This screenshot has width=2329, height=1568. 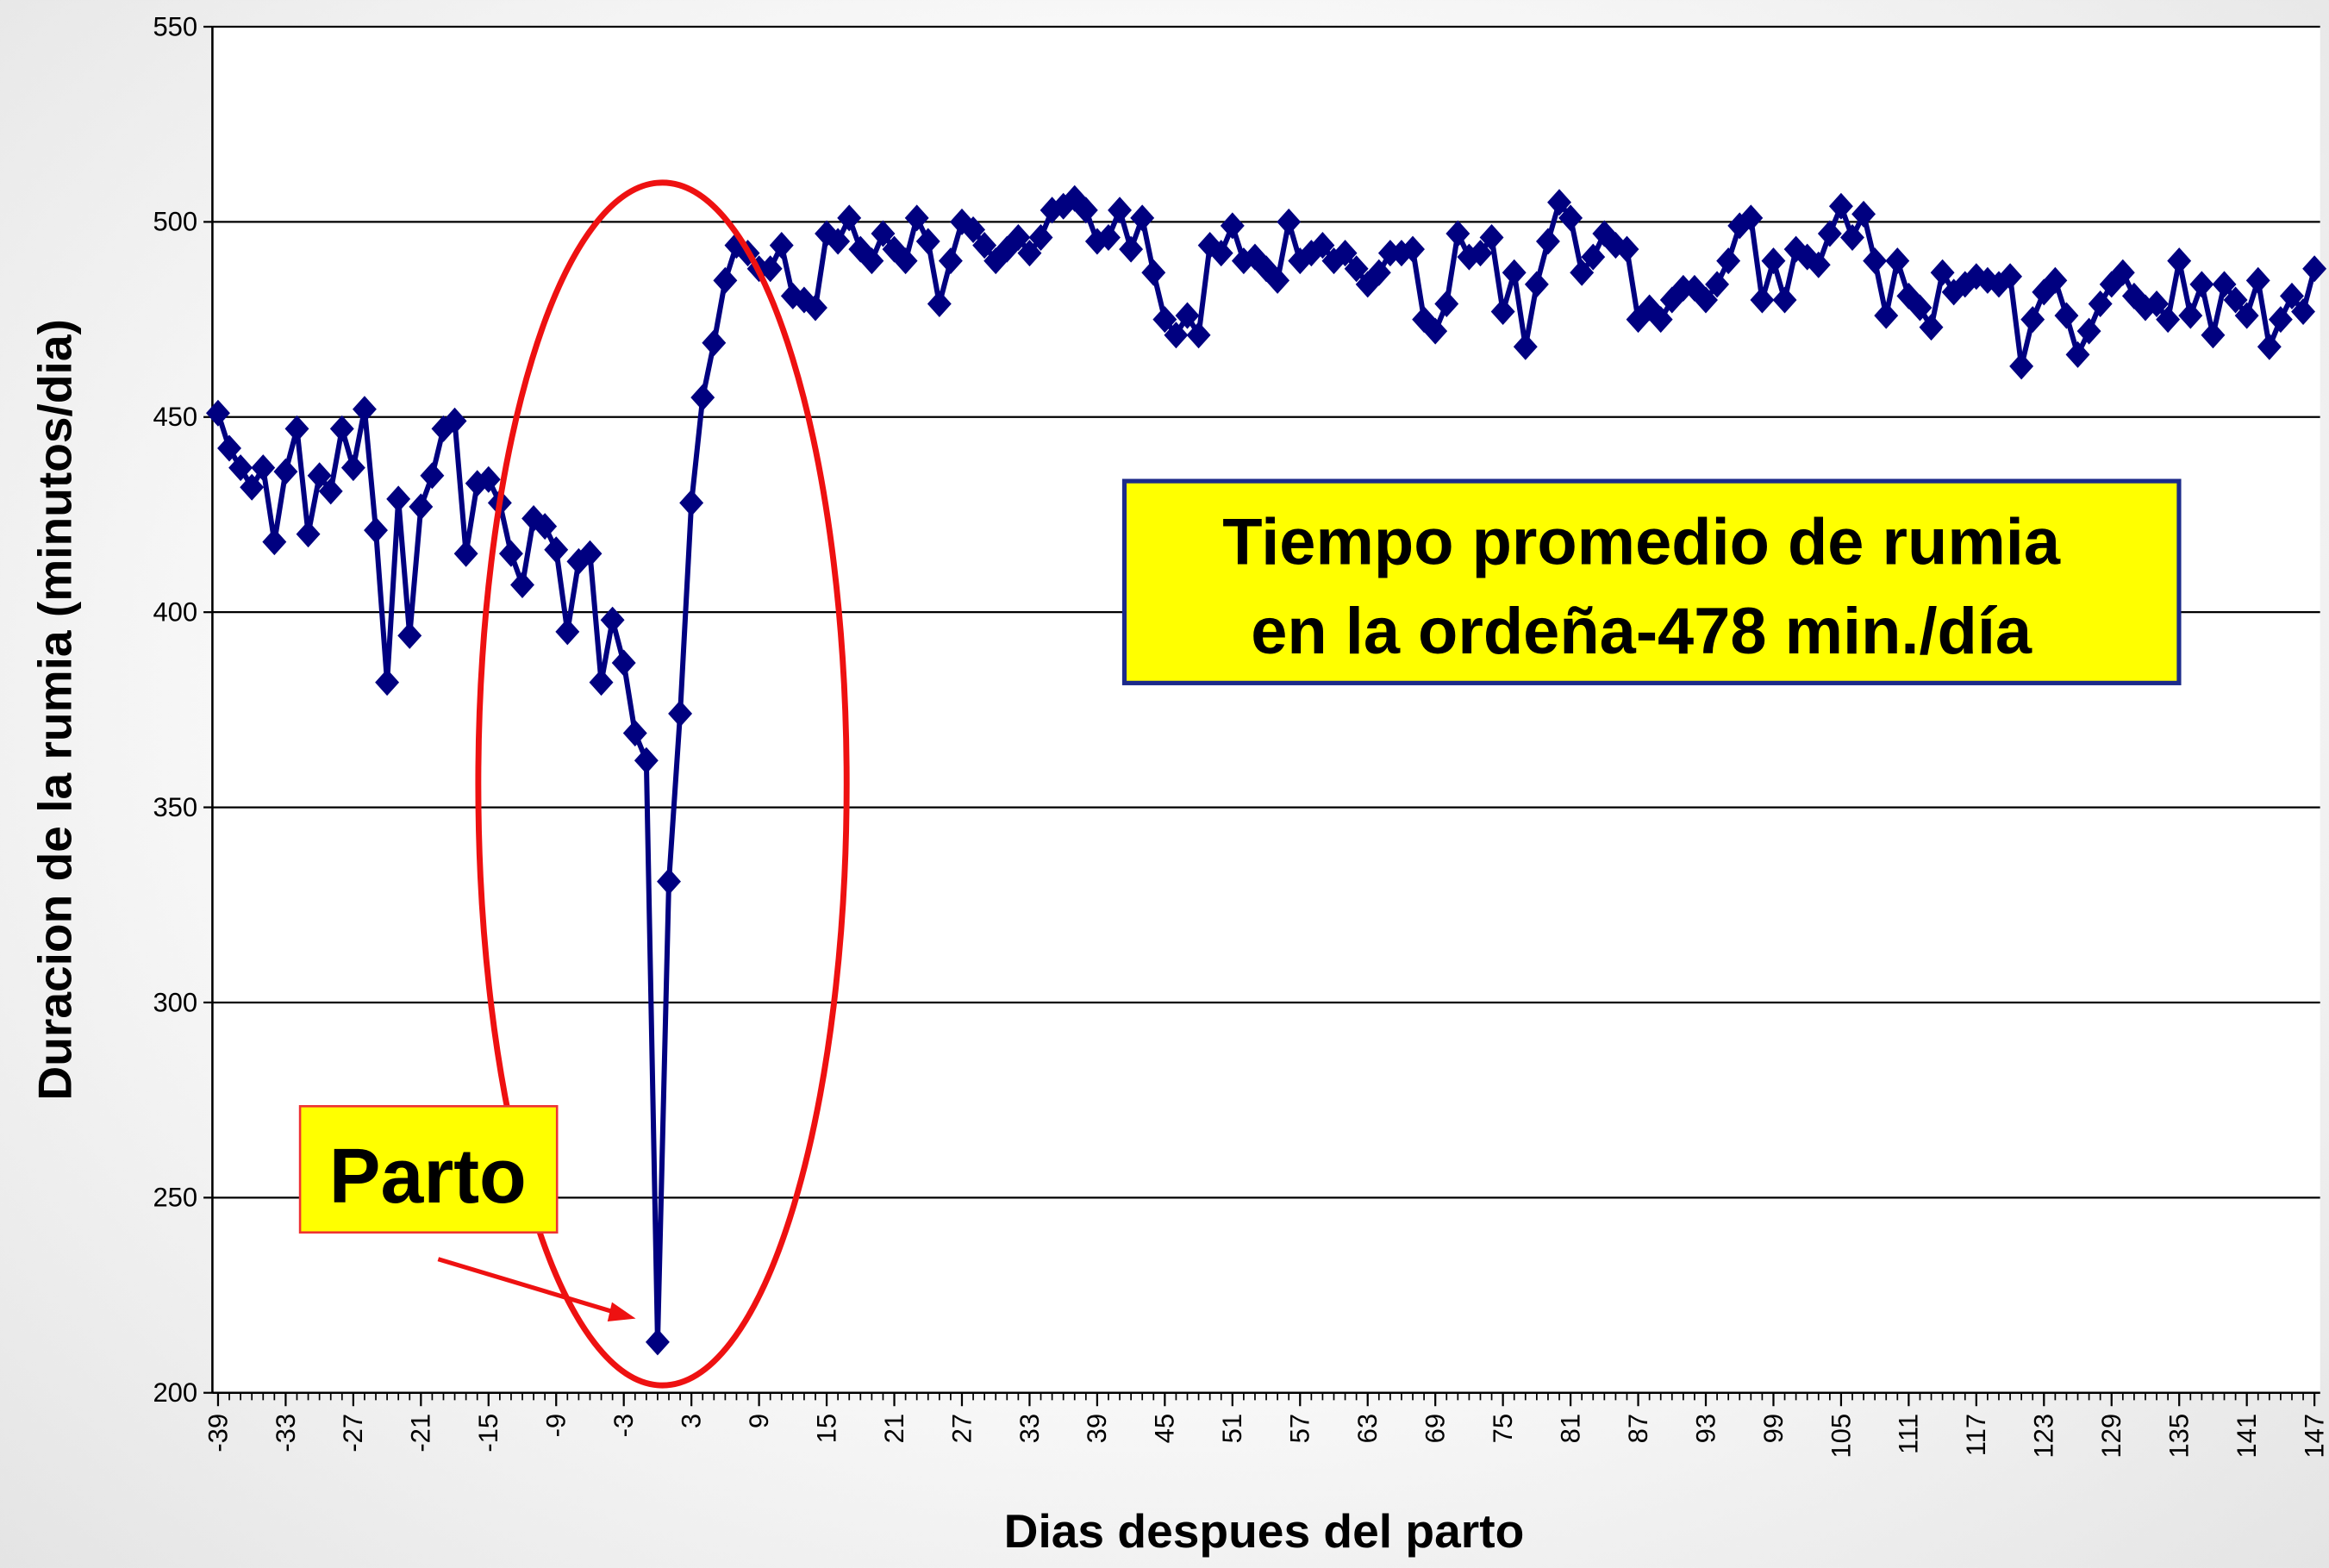 What do you see at coordinates (175, 1002) in the screenshot?
I see `y-tick-label: 300` at bounding box center [175, 1002].